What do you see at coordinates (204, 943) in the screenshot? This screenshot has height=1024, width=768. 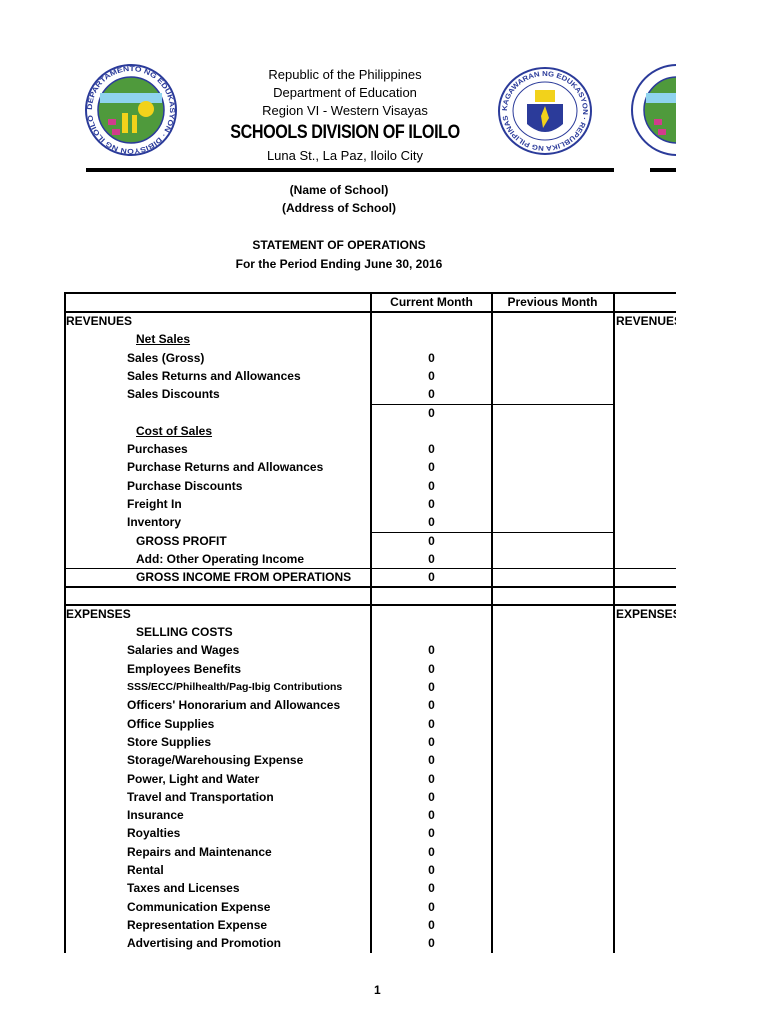 I see `row-label: Advertising and Promotion` at bounding box center [204, 943].